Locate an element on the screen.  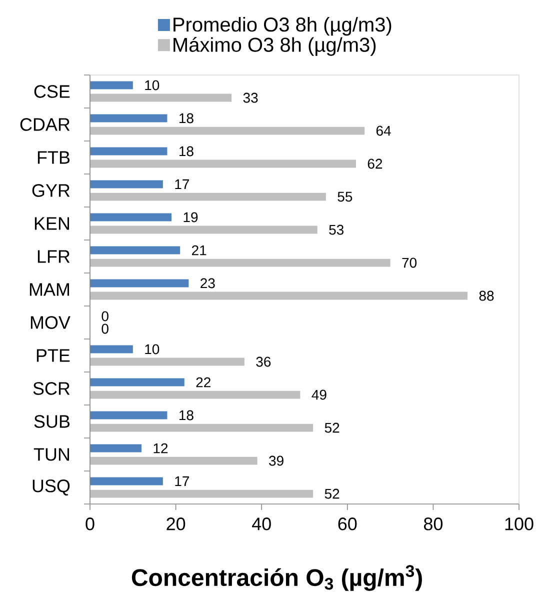
data-label: 53 is located at coordinates (336, 229).